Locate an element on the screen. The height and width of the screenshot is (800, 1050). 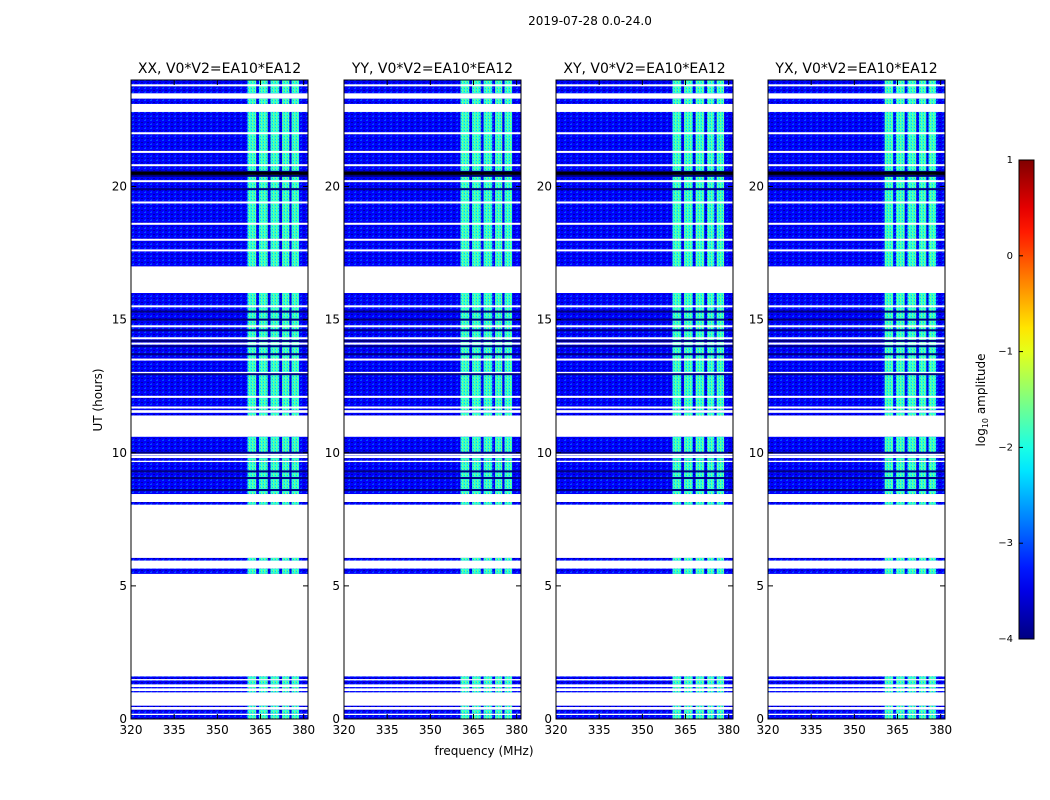
x-tick-label: 365 is located at coordinates (260, 730).